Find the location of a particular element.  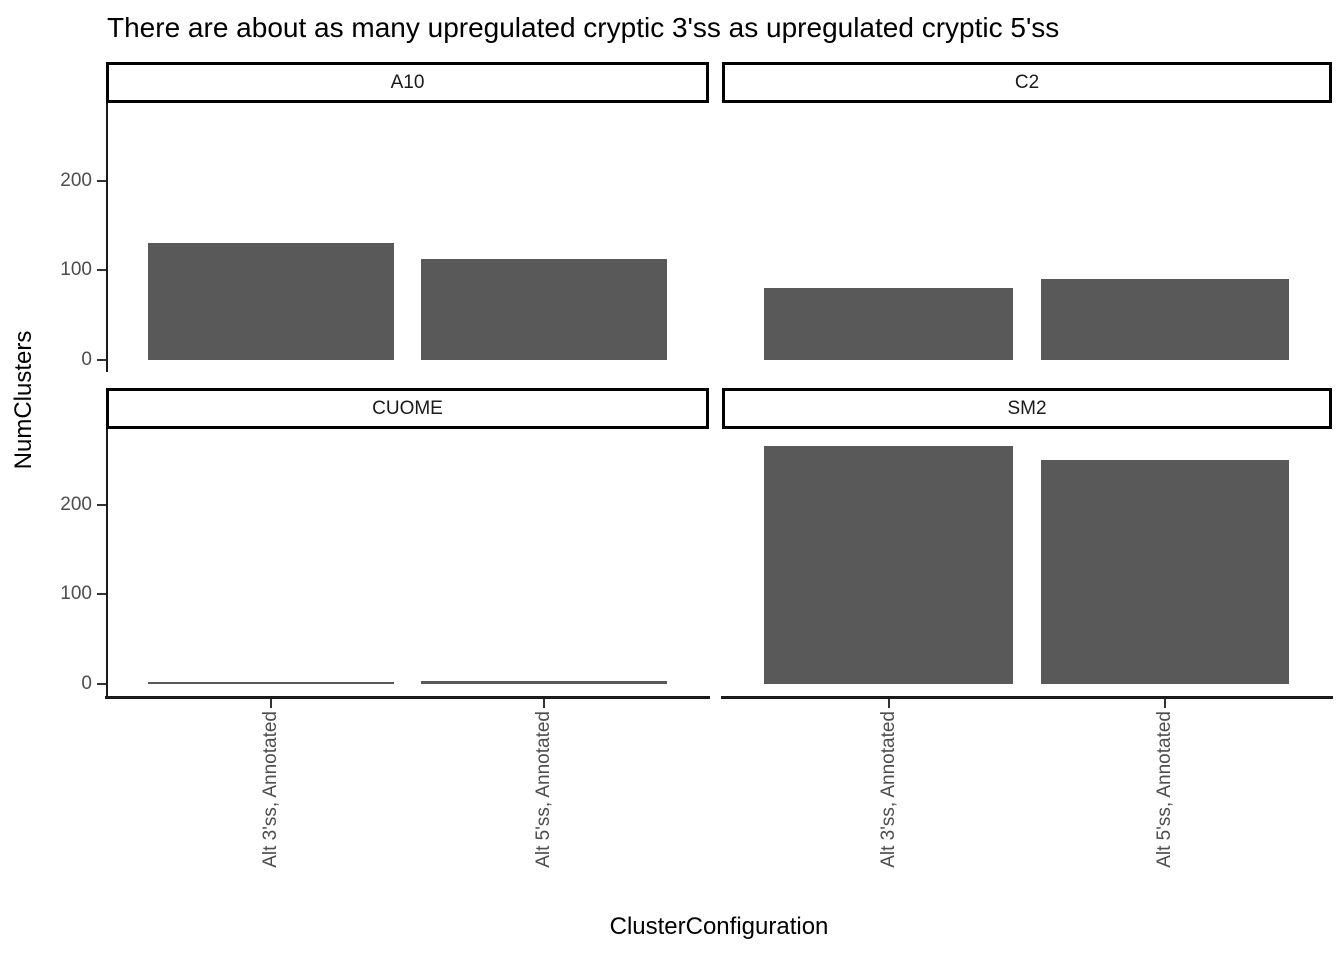

facet-panel-A10: 0 100 200 is located at coordinates (384, 237).